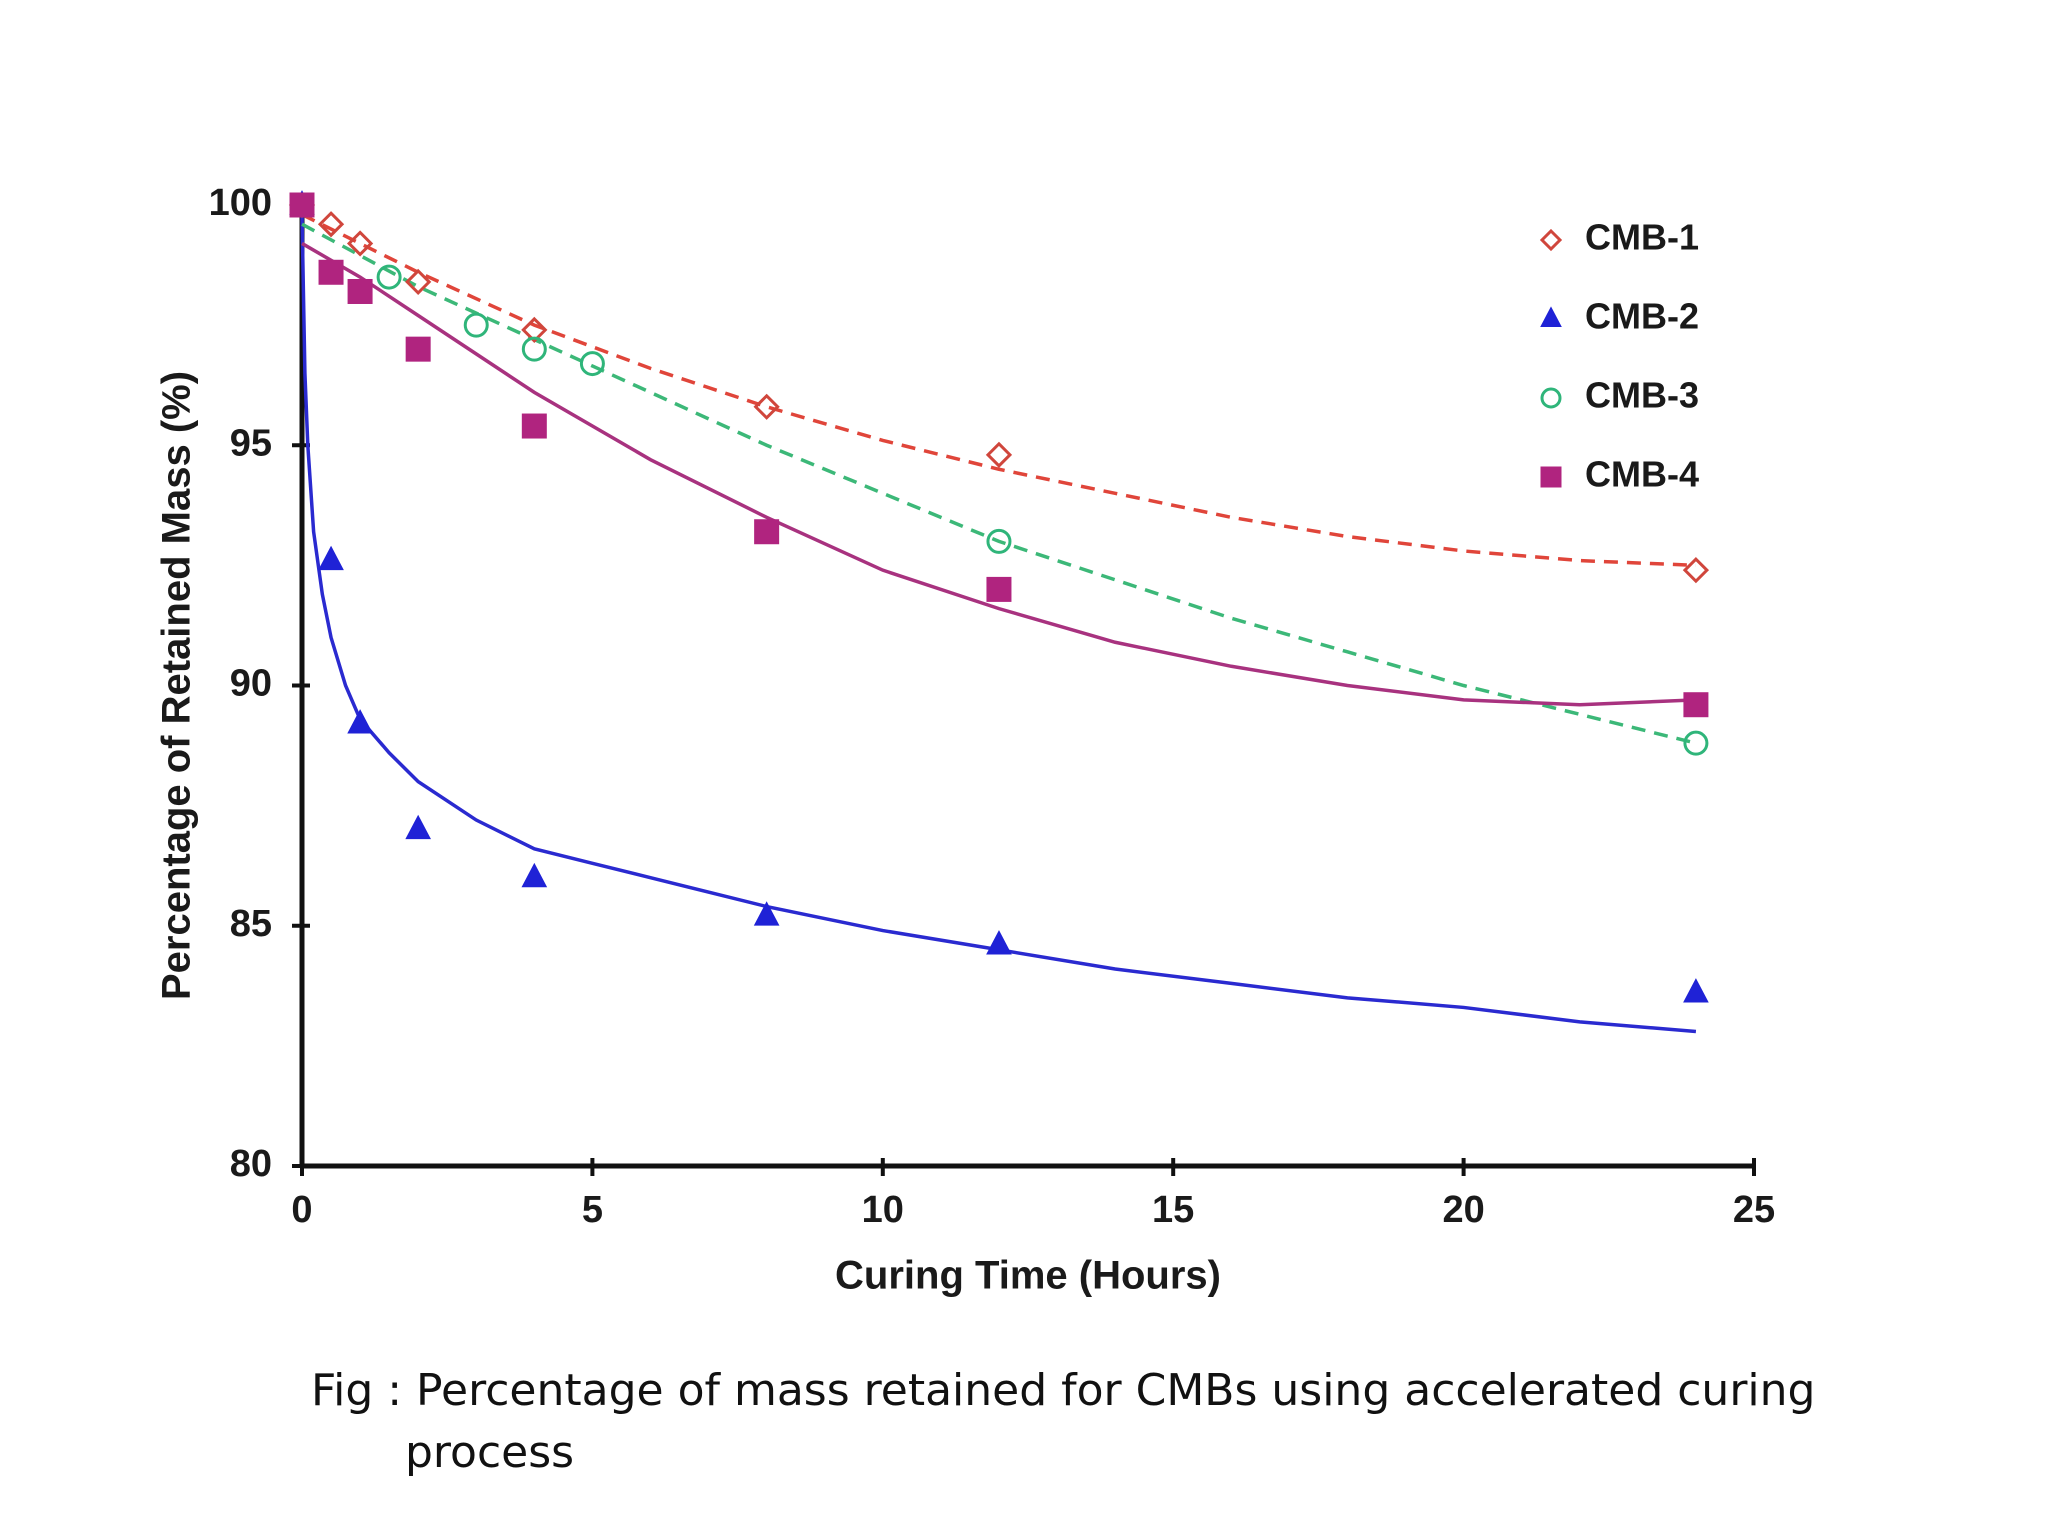 The height and width of the screenshot is (1536, 2048). Describe the element at coordinates (251, 1164) in the screenshot. I see `y-tick-label: 80` at that location.